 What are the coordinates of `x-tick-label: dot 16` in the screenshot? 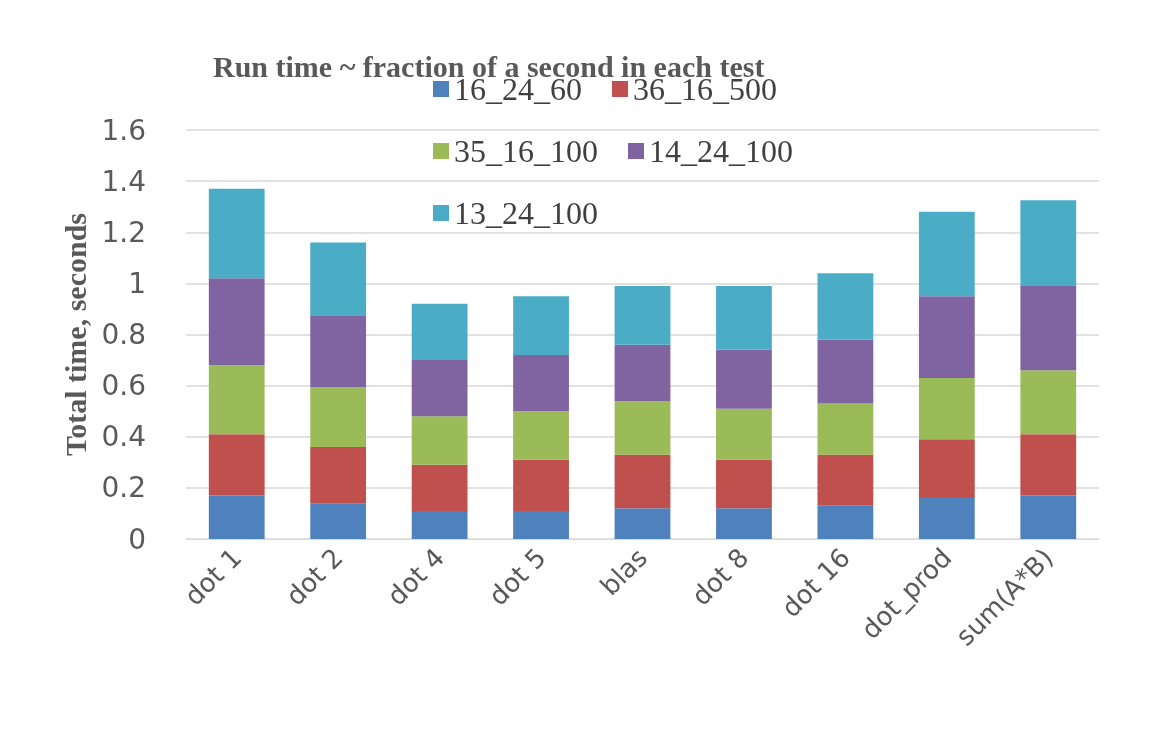 It's located at (815, 582).